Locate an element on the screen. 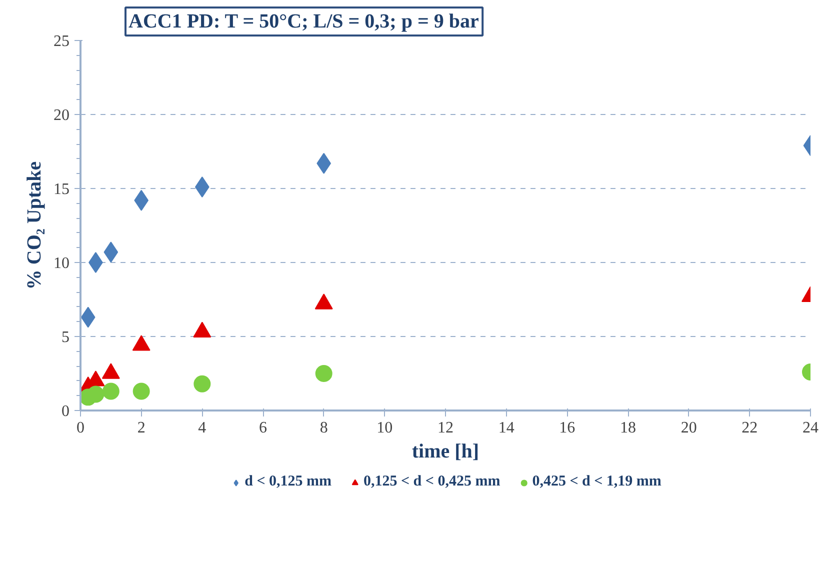  x-tick-label: 4 is located at coordinates (202, 428).